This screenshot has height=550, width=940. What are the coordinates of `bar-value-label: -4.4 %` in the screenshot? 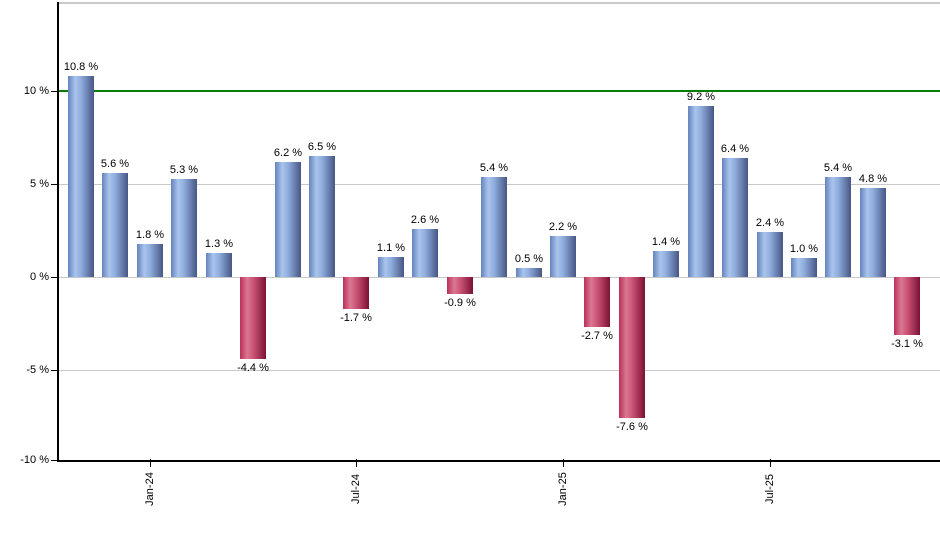 It's located at (253, 368).